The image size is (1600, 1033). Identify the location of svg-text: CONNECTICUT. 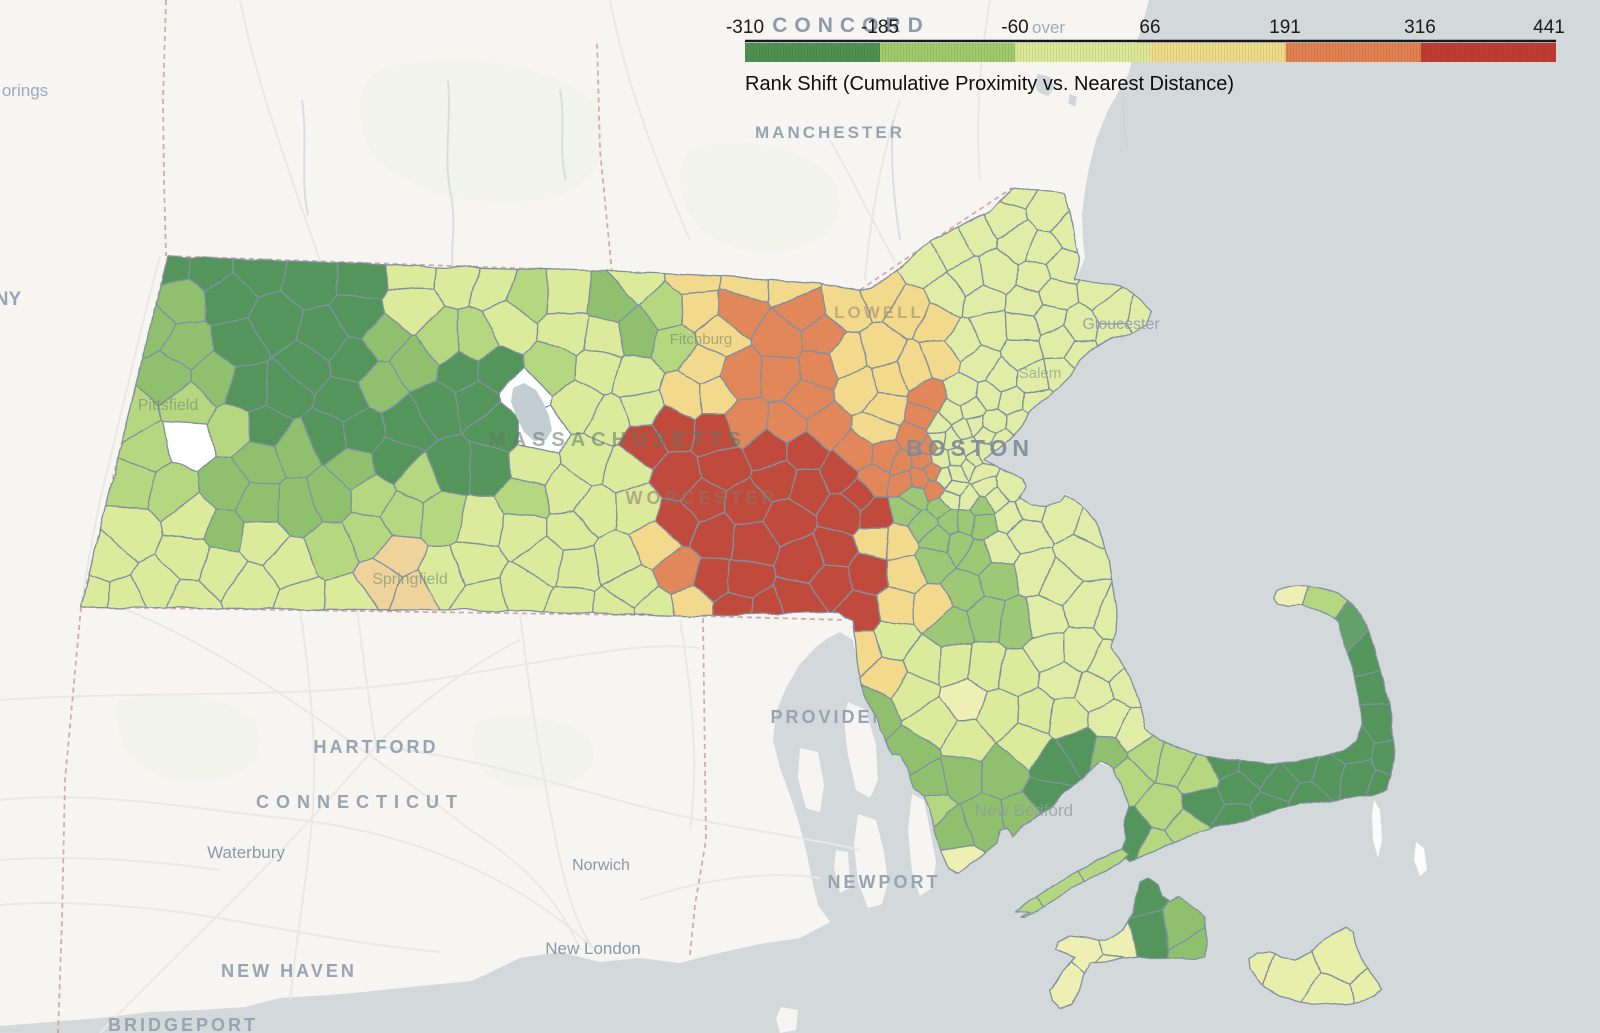
(360, 802).